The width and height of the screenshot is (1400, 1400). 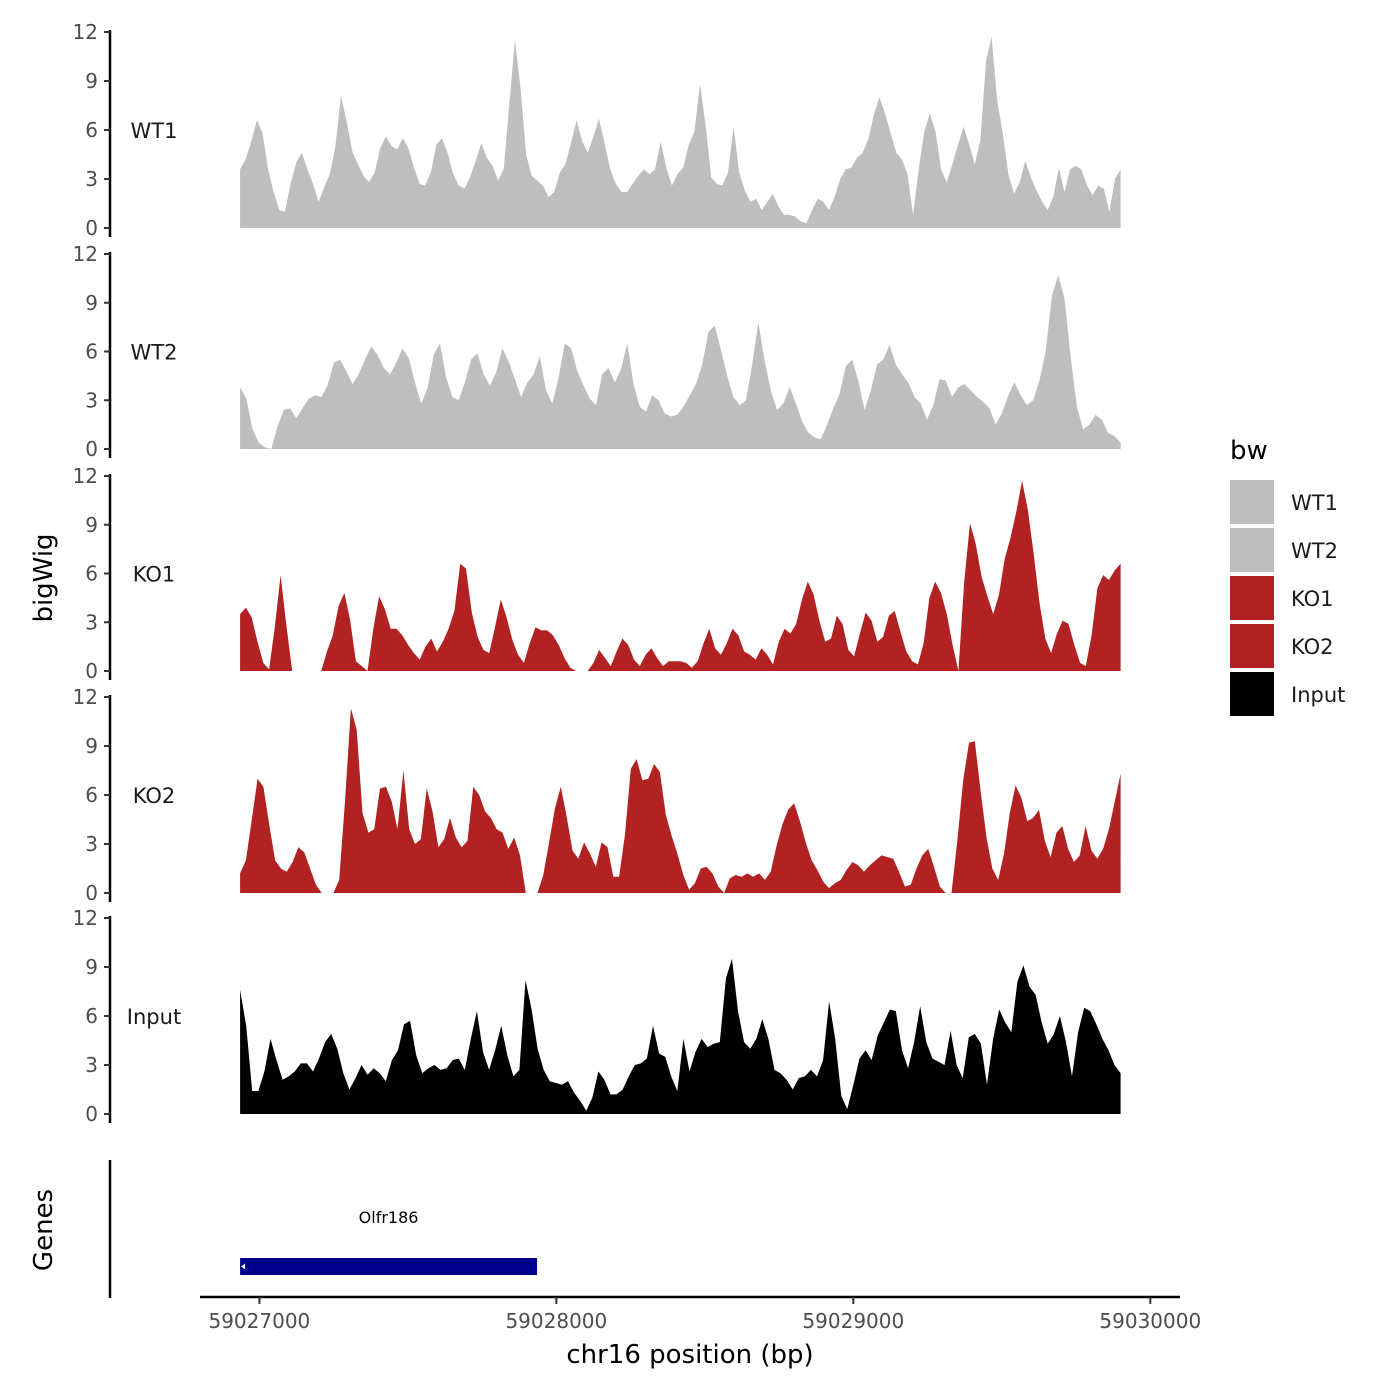 I want to click on x-tick-label: 59028000, so click(x=556, y=1321).